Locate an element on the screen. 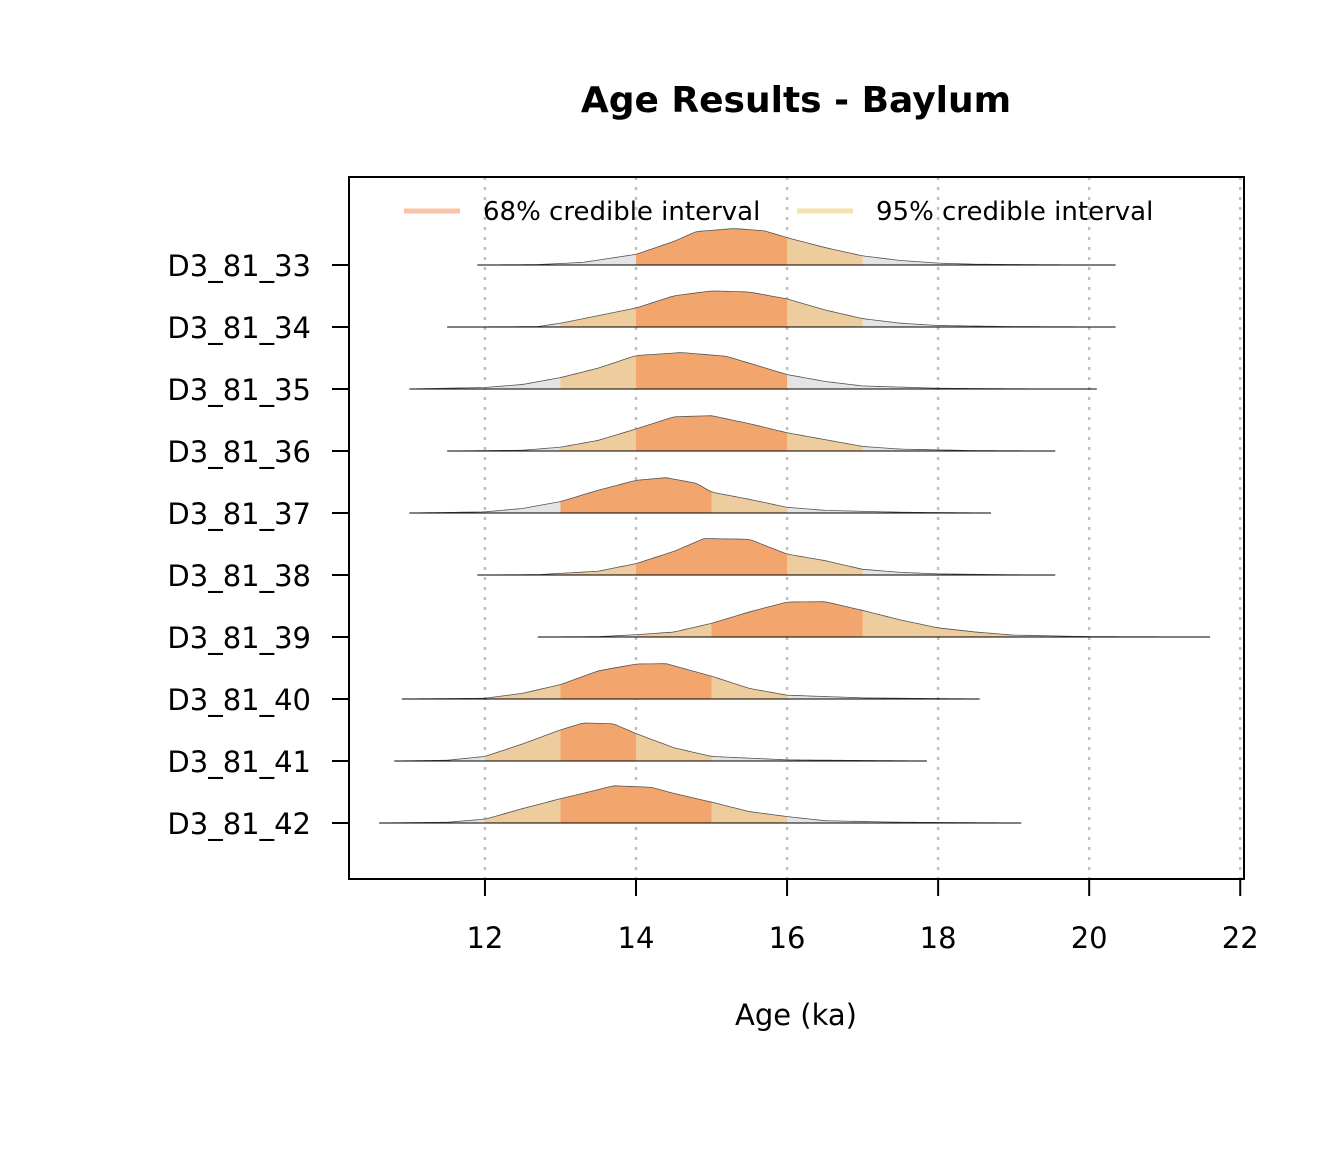 Image resolution: width=1344 pixels, height=1152 pixels. y-tick-label: D3_81_42 is located at coordinates (239, 824).